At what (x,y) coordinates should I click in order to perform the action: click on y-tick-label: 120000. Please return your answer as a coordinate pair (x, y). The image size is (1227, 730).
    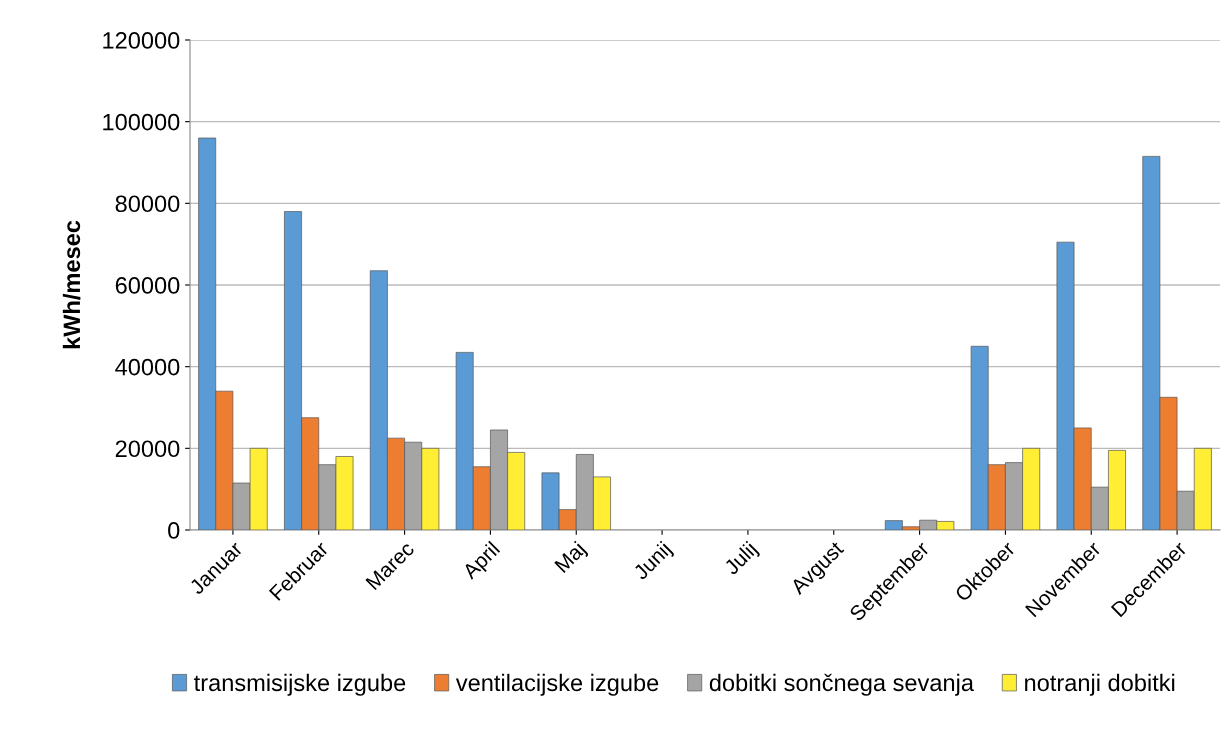
    Looking at the image, I should click on (141, 40).